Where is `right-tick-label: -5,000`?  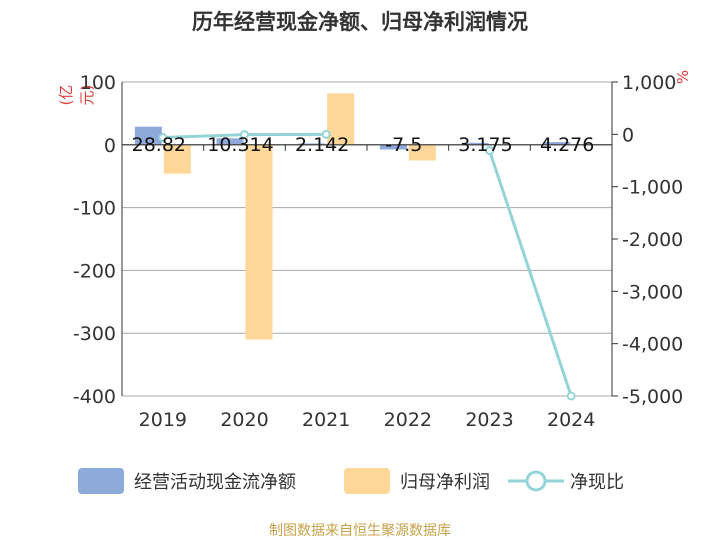 right-tick-label: -5,000 is located at coordinates (652, 397).